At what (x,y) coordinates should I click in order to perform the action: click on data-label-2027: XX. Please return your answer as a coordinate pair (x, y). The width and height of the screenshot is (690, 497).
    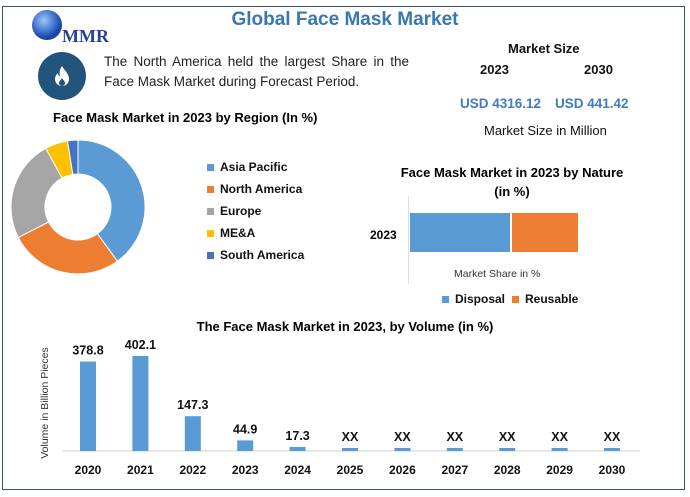
    Looking at the image, I should click on (454, 437).